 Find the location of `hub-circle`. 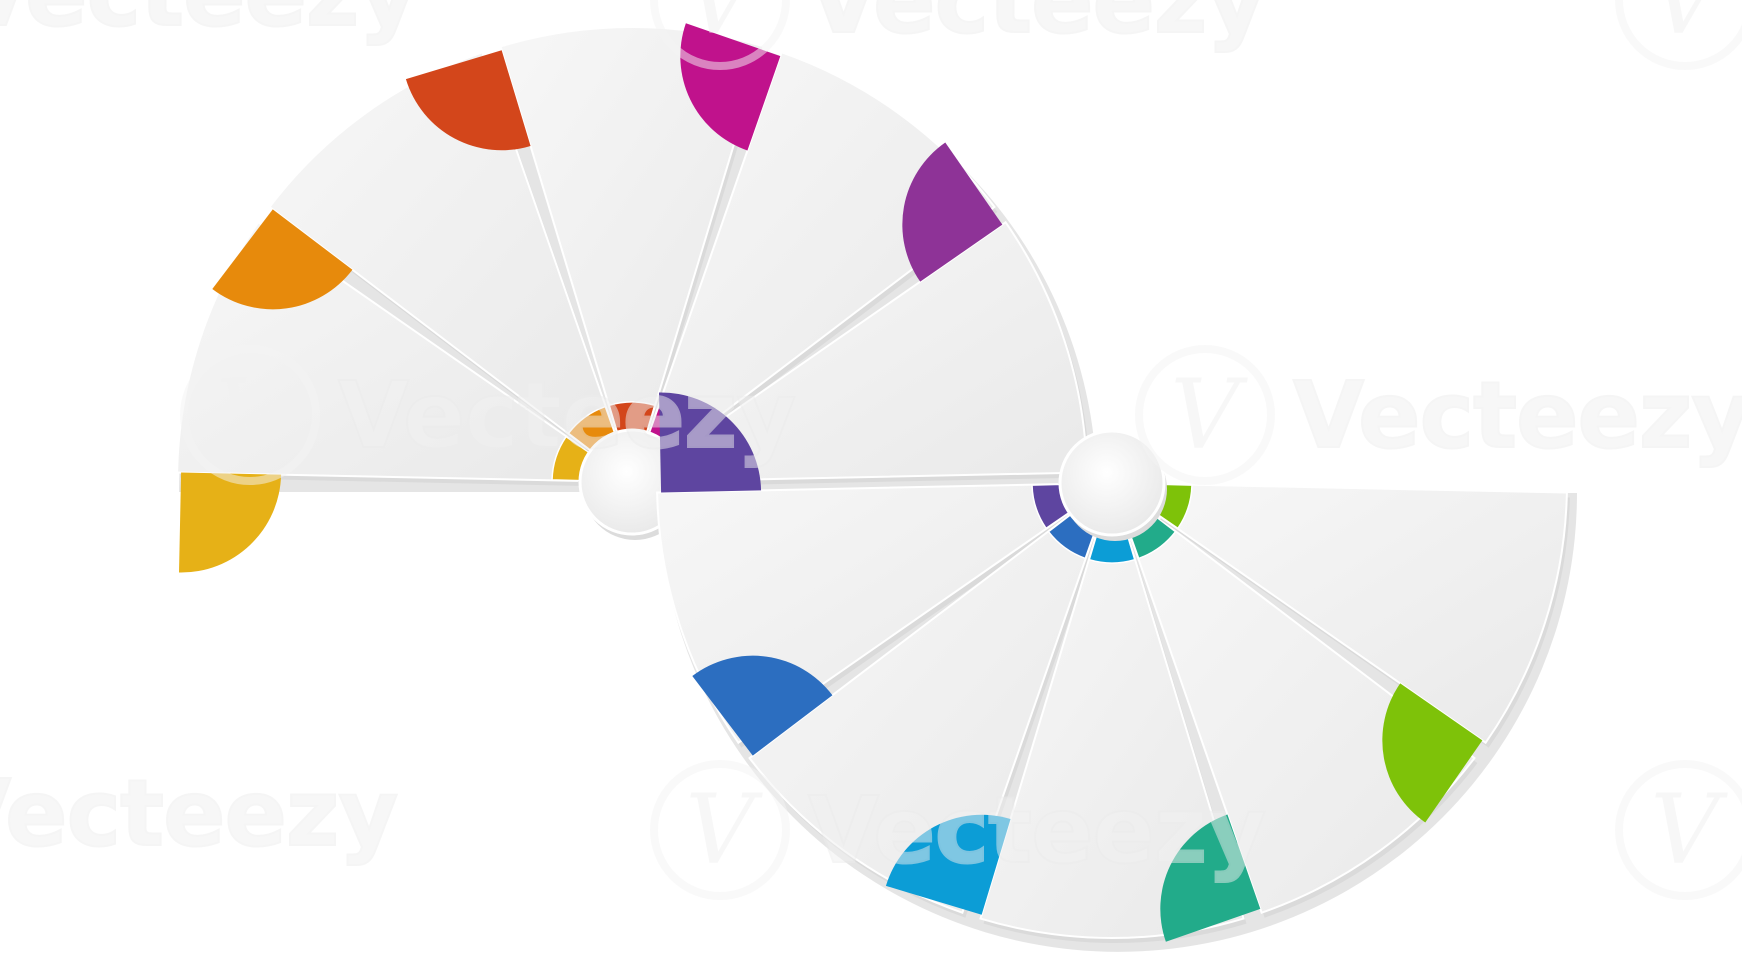

hub-circle is located at coordinates (1112, 483).